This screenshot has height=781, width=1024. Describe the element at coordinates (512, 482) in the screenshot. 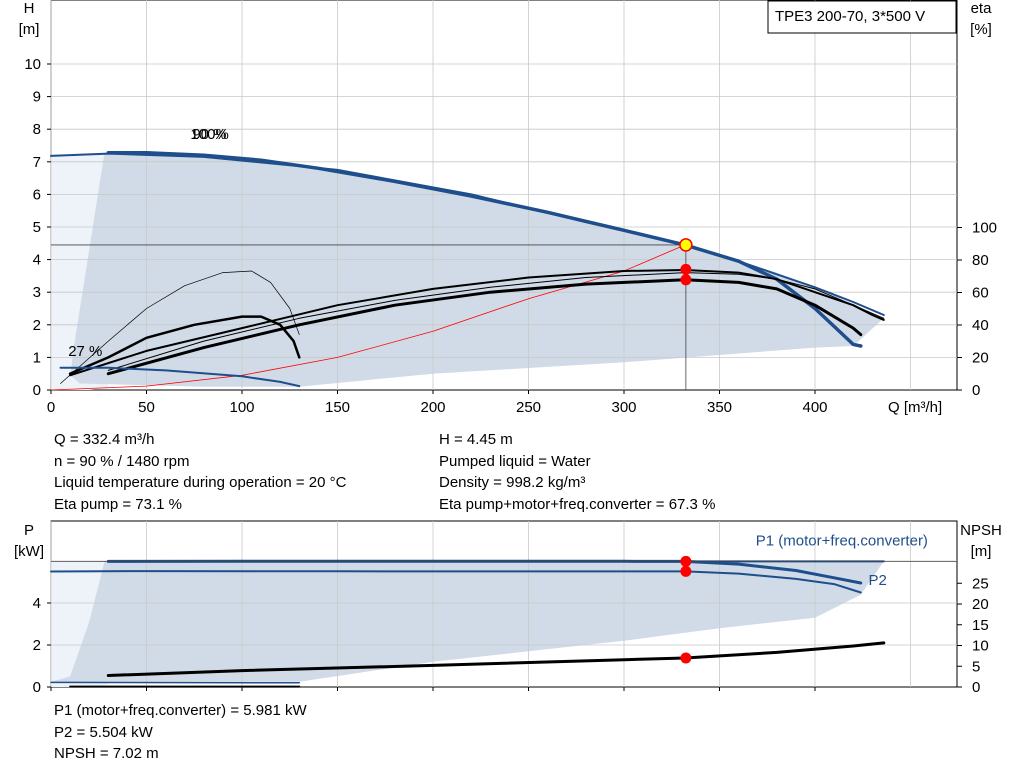

I see `info-density: Density = 998.2 kg/m³` at that location.